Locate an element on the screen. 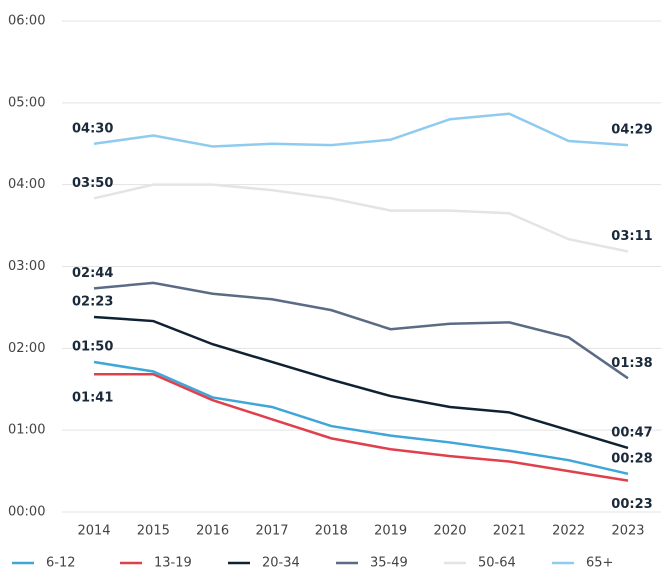  data-label: 03:11 is located at coordinates (631, 236).